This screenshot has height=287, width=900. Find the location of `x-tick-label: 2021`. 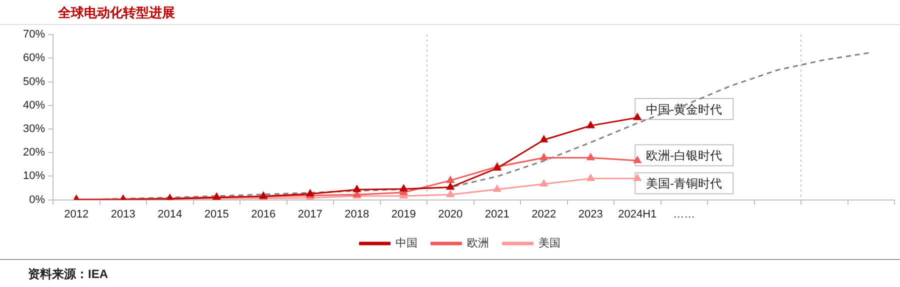

x-tick-label: 2021 is located at coordinates (497, 214).